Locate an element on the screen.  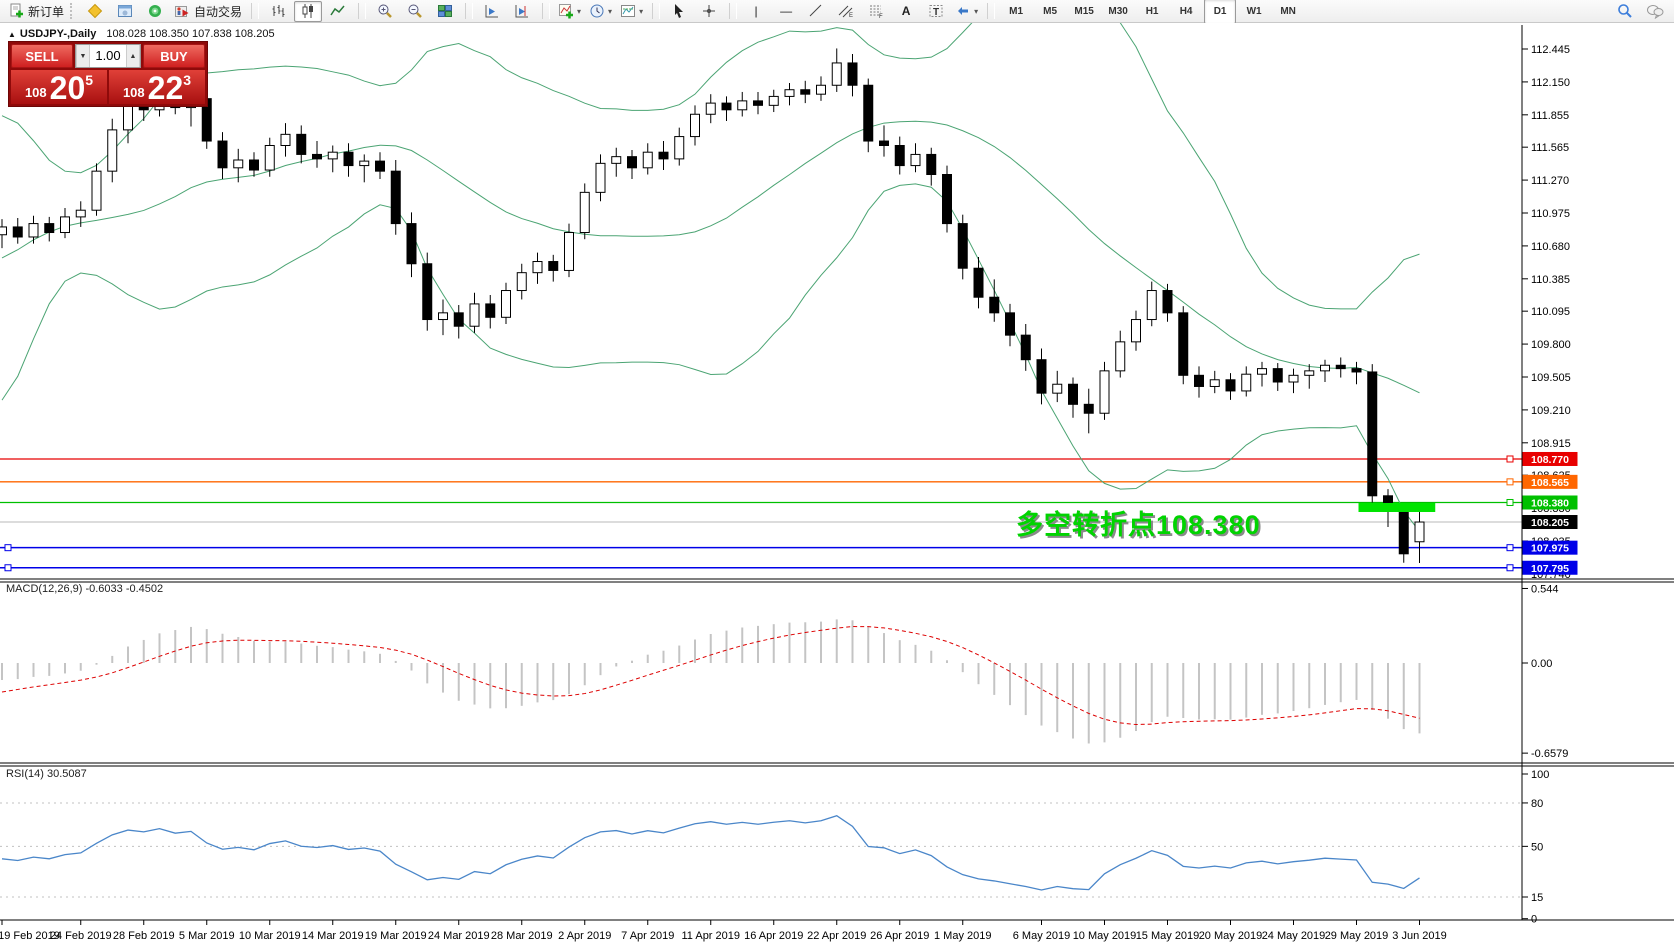
buy-price-panel: 108 22 3 is located at coordinates (157, 87).